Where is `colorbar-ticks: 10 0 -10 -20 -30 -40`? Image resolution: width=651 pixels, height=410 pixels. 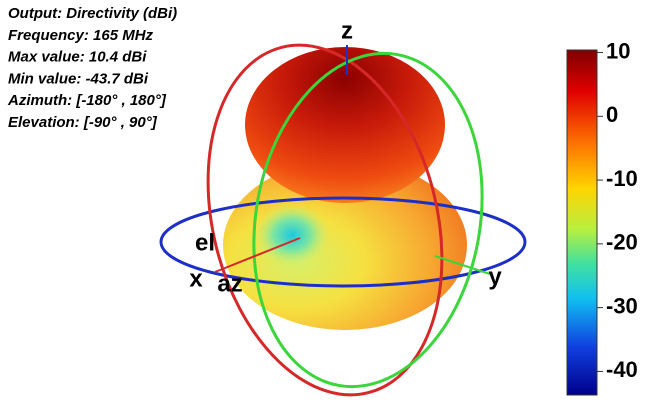 colorbar-ticks: 10 0 -10 -20 -30 -40 is located at coordinates (617, 210).